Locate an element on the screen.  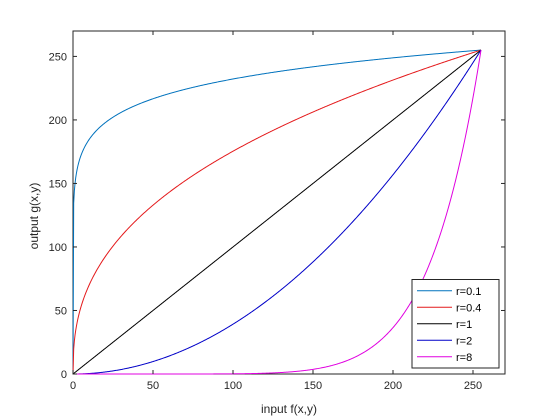
x-tick-label: 150 is located at coordinates (313, 386).